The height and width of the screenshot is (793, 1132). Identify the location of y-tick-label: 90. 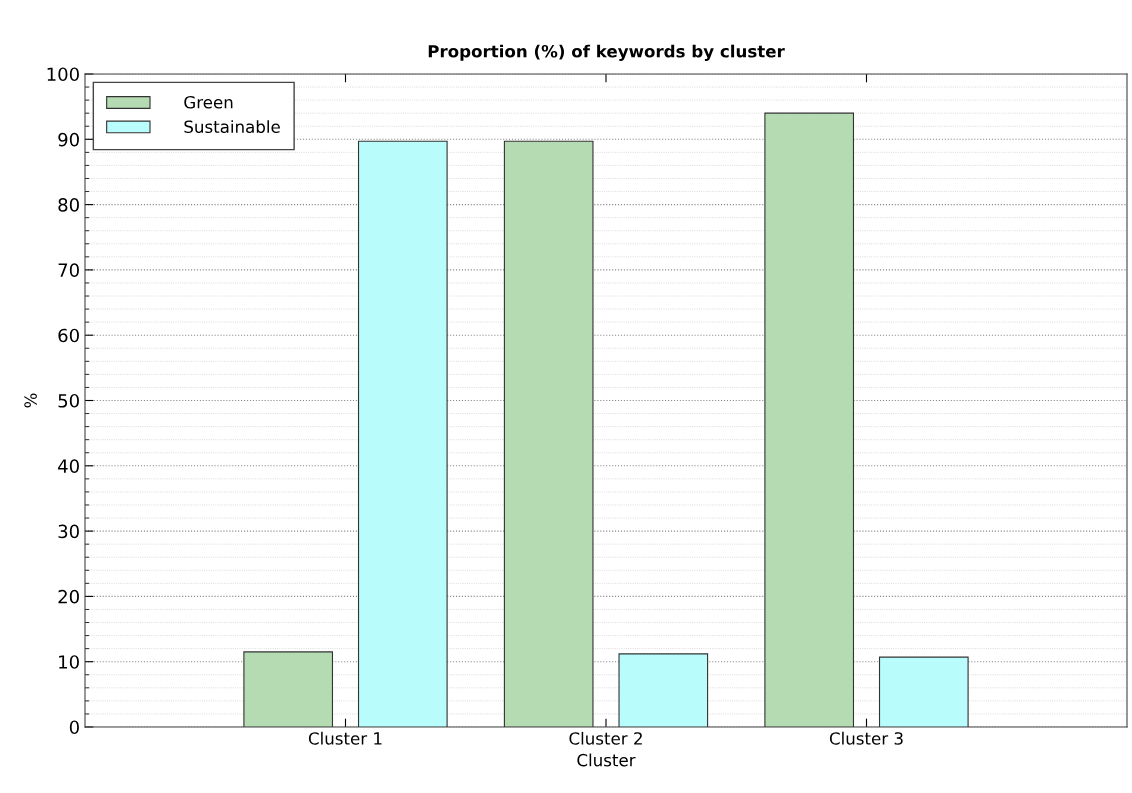
(68, 139).